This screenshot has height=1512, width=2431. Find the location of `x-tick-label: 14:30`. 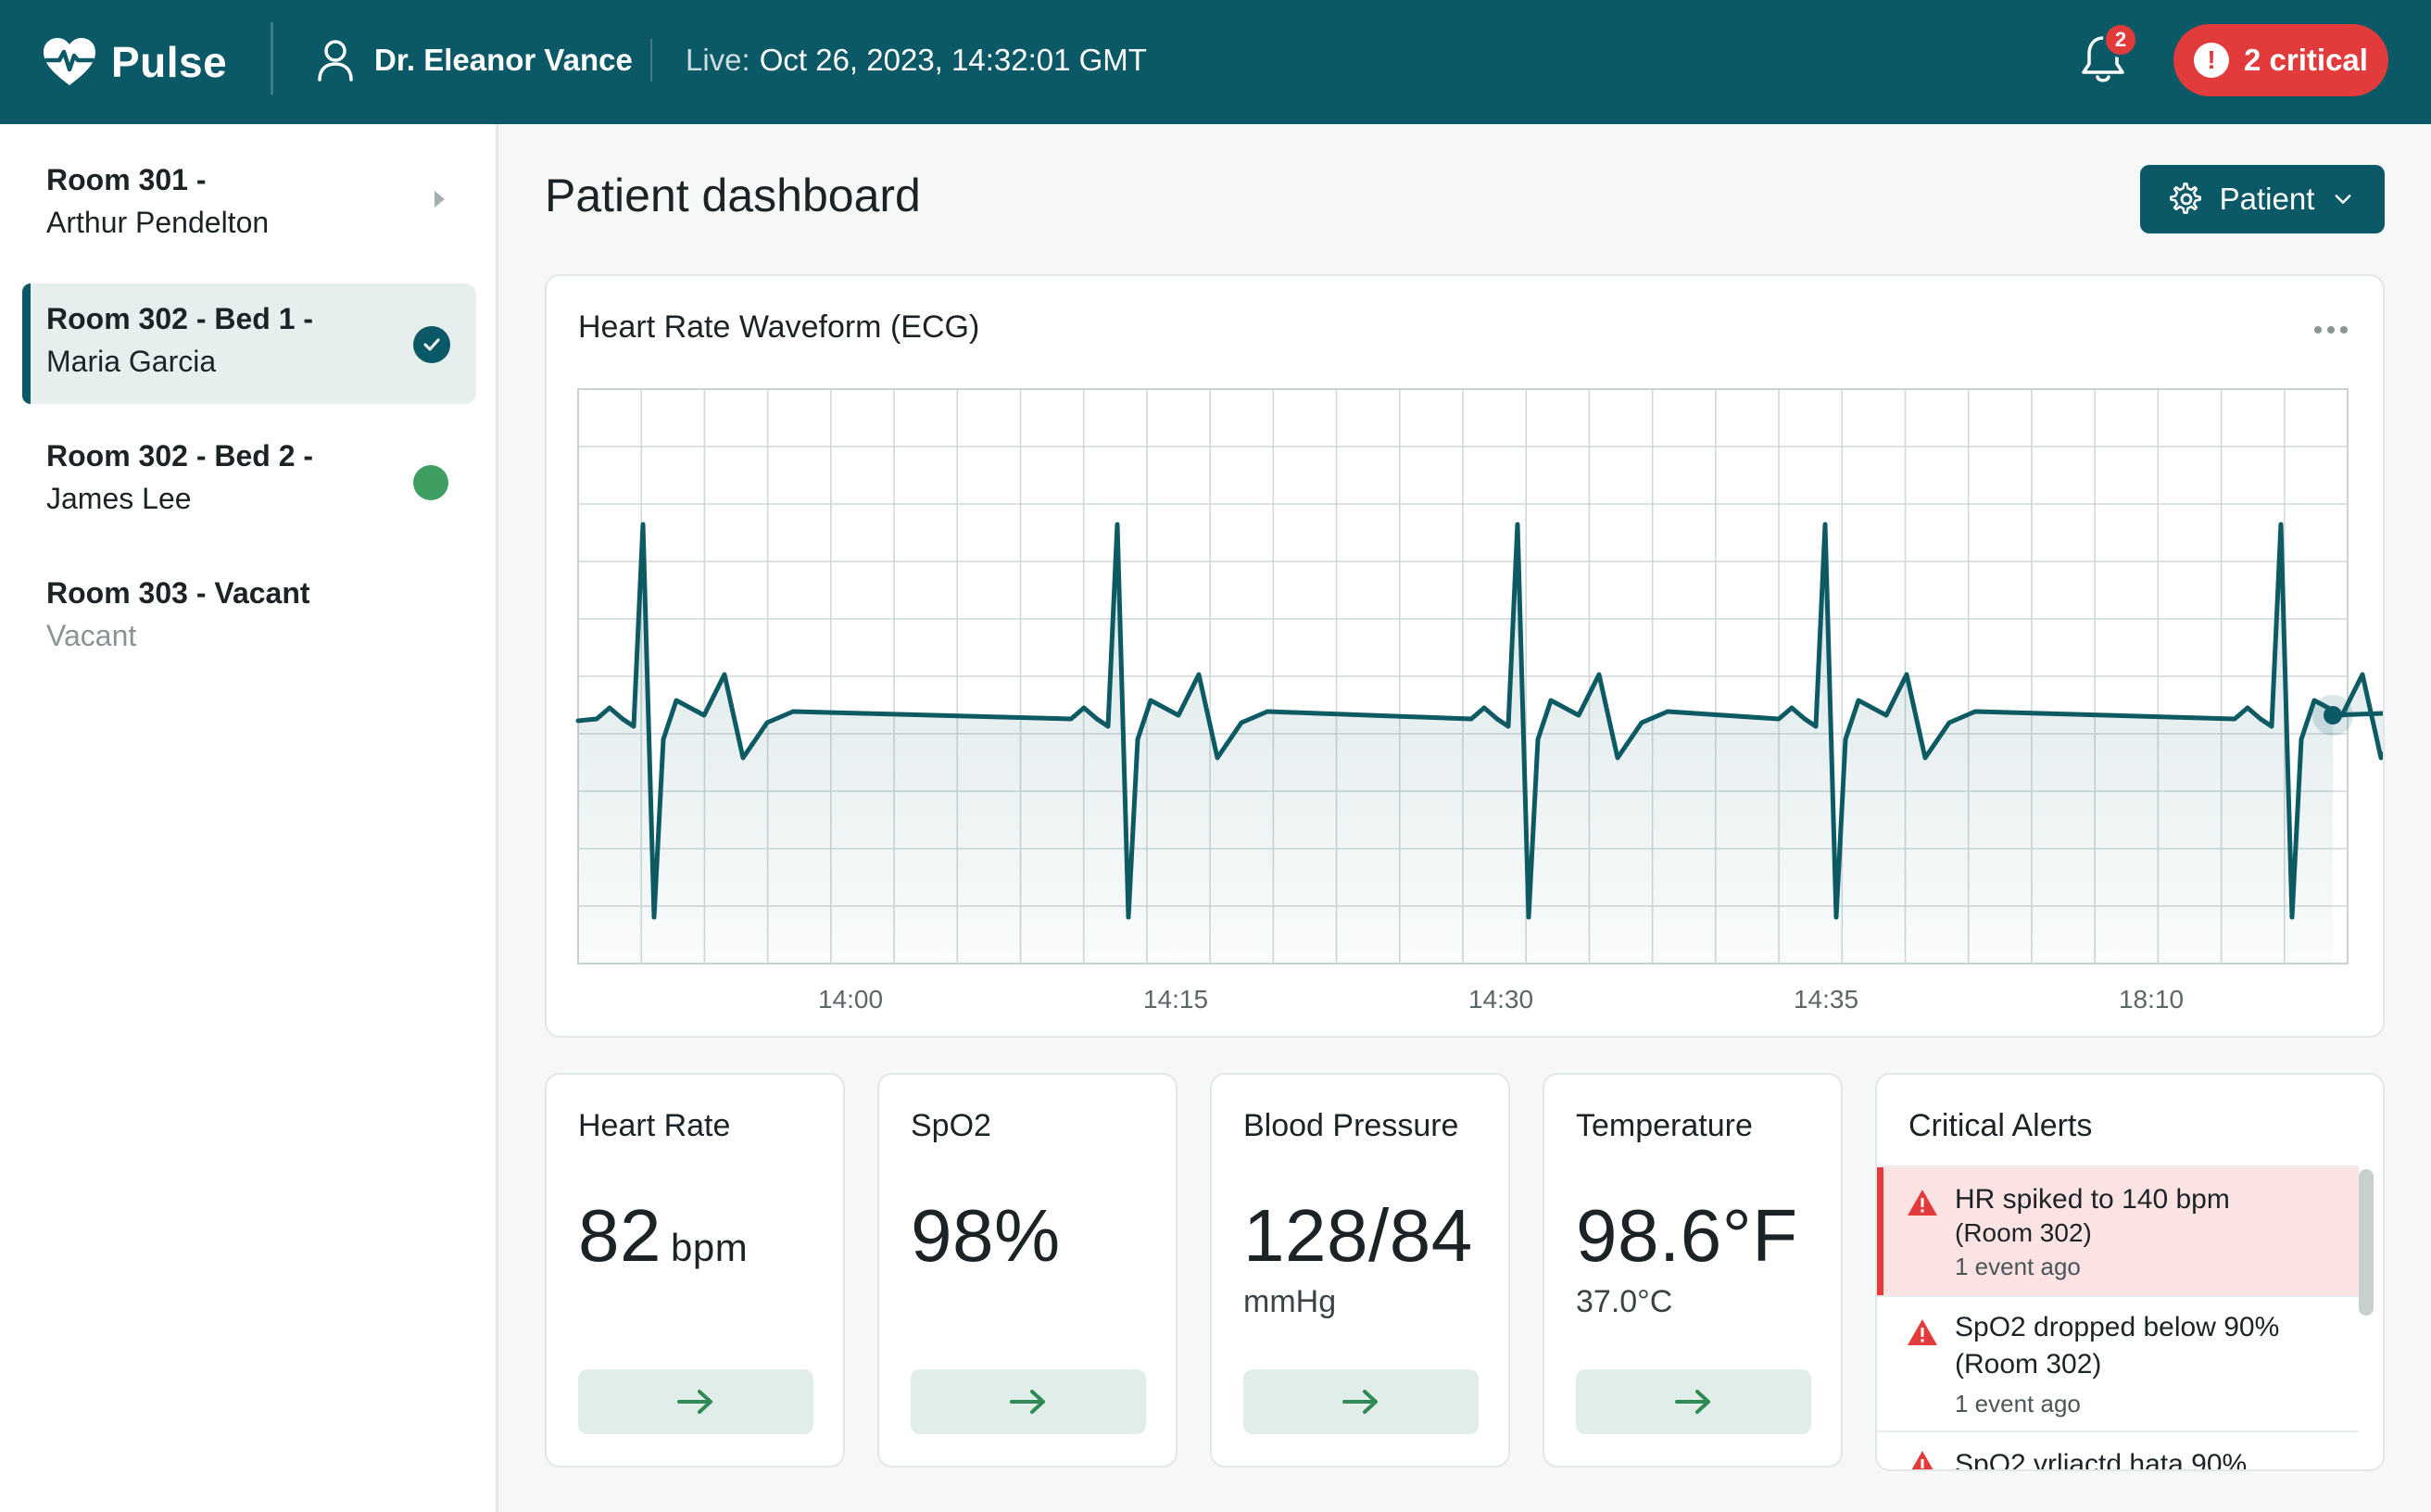

x-tick-label: 14:30 is located at coordinates (1500, 1000).